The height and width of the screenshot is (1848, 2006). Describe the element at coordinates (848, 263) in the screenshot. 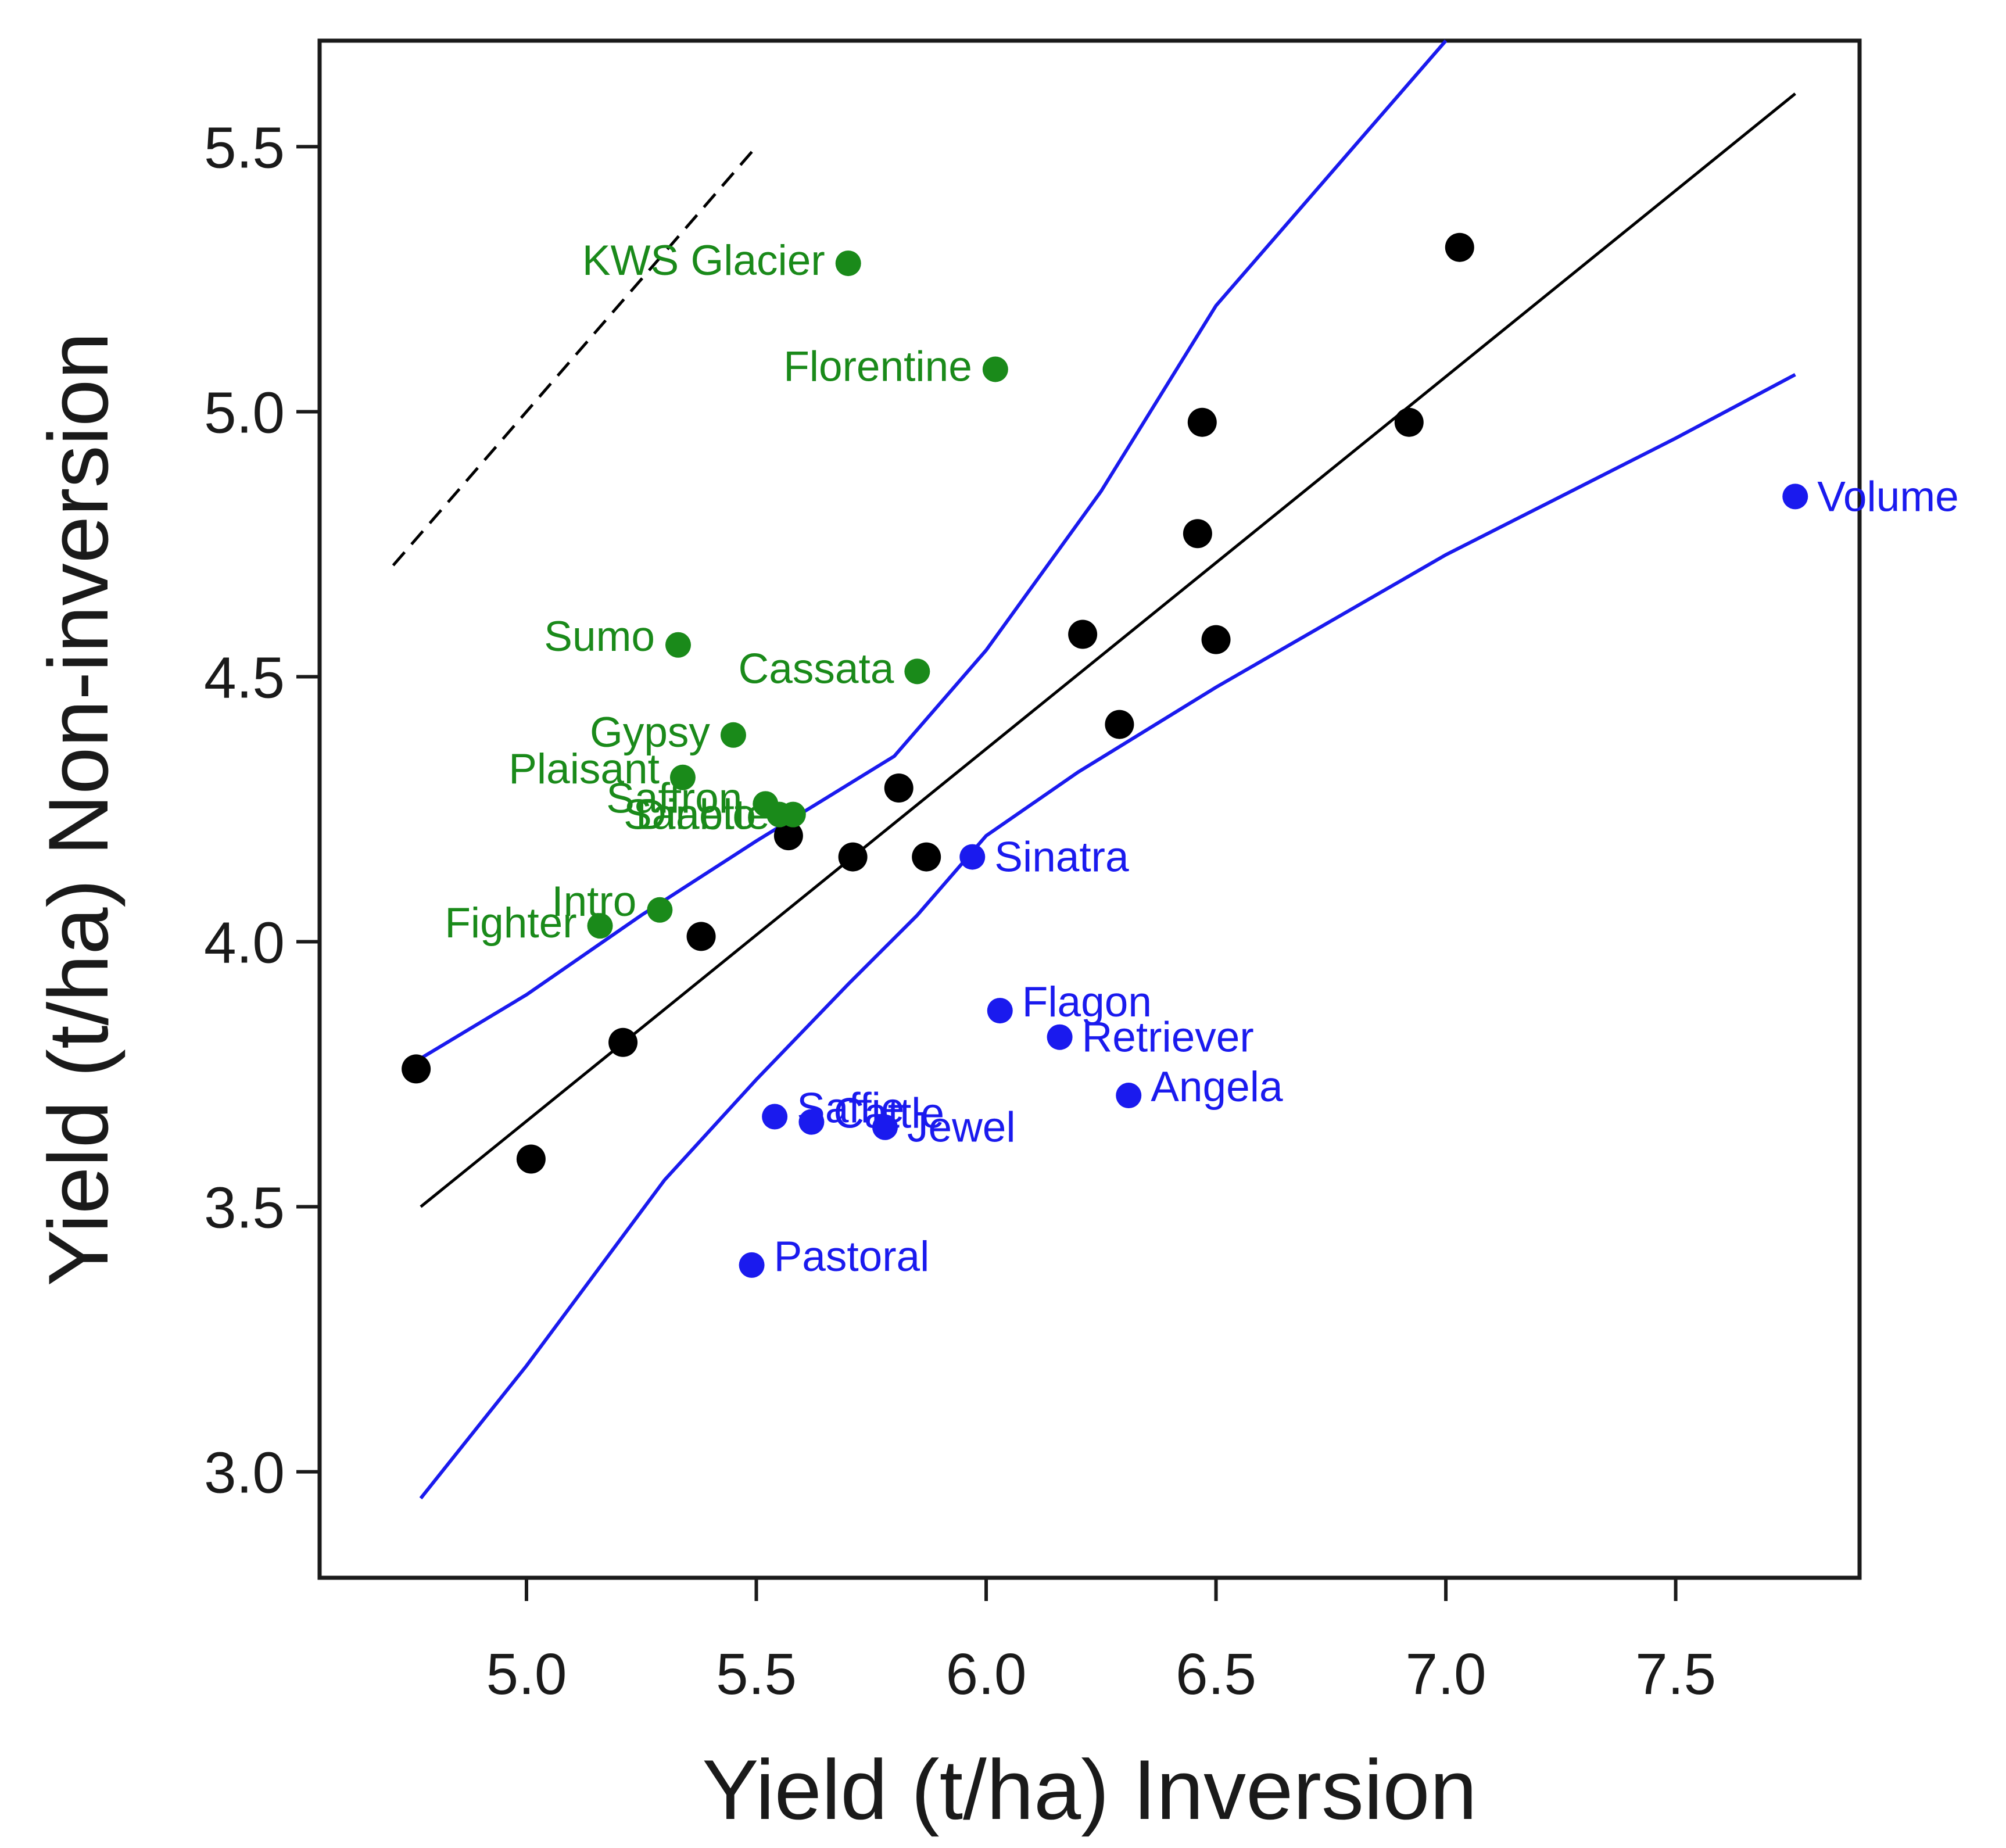

I see `point-kws-glacier` at that location.